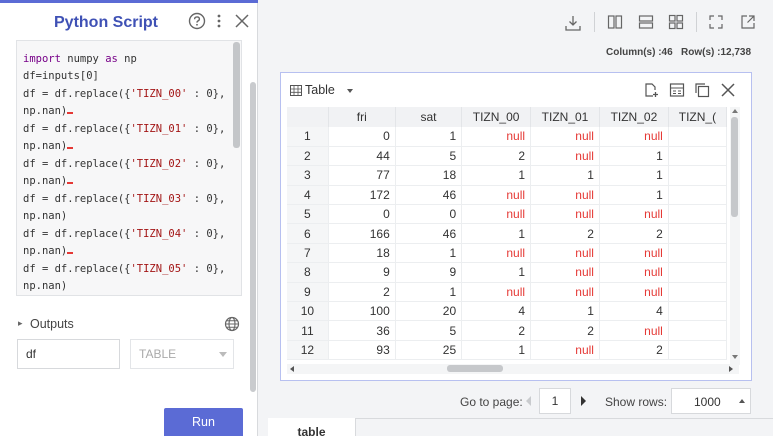 The width and height of the screenshot is (773, 436). I want to click on table-row: 9 2 1 null null null, so click(507, 292).